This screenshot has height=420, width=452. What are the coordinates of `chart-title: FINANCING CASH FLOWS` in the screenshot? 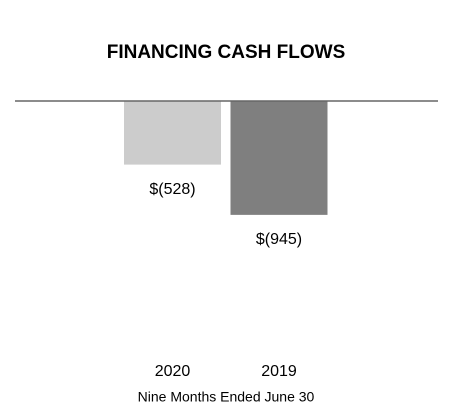 It's located at (226, 52).